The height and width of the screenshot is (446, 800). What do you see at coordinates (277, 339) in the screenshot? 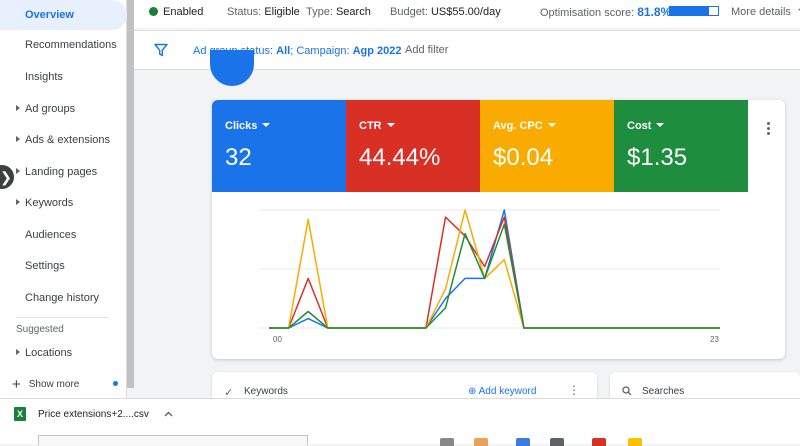
I see `x-tick-label: 00` at bounding box center [277, 339].